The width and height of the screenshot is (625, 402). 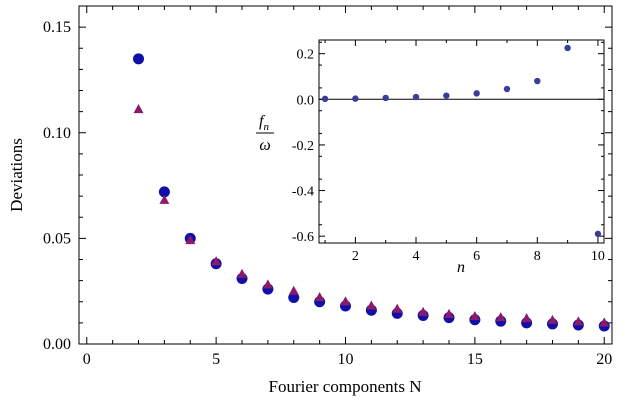 I want to click on inset-y-tick-label: -0.2, so click(x=303, y=146).